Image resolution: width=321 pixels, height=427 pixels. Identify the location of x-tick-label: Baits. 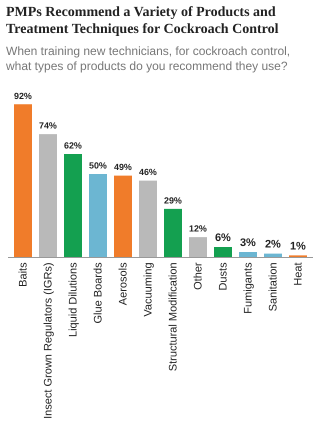
(24, 274).